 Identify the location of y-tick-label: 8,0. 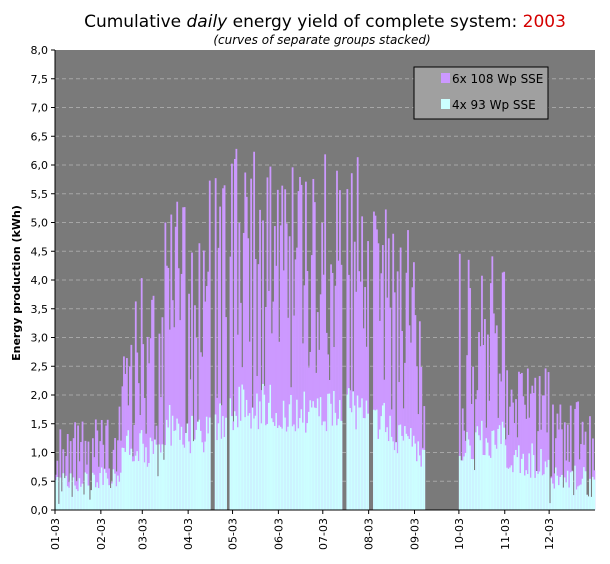
(40, 50).